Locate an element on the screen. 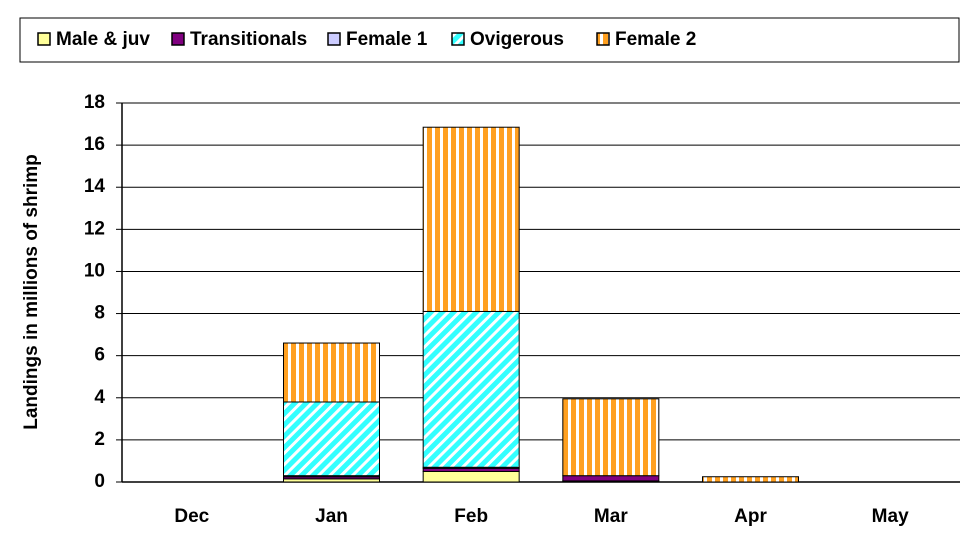 The image size is (960, 539). x-tick-label: Dec is located at coordinates (191, 516).